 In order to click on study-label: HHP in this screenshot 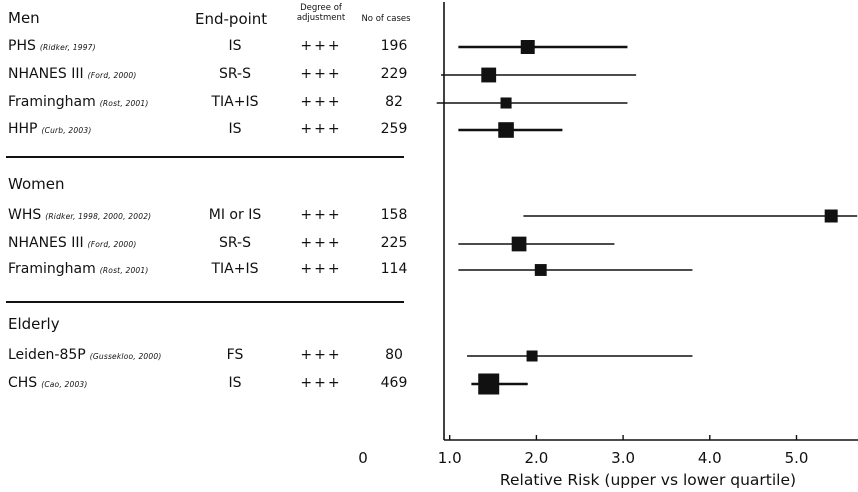, I will do `click(23, 129)`.